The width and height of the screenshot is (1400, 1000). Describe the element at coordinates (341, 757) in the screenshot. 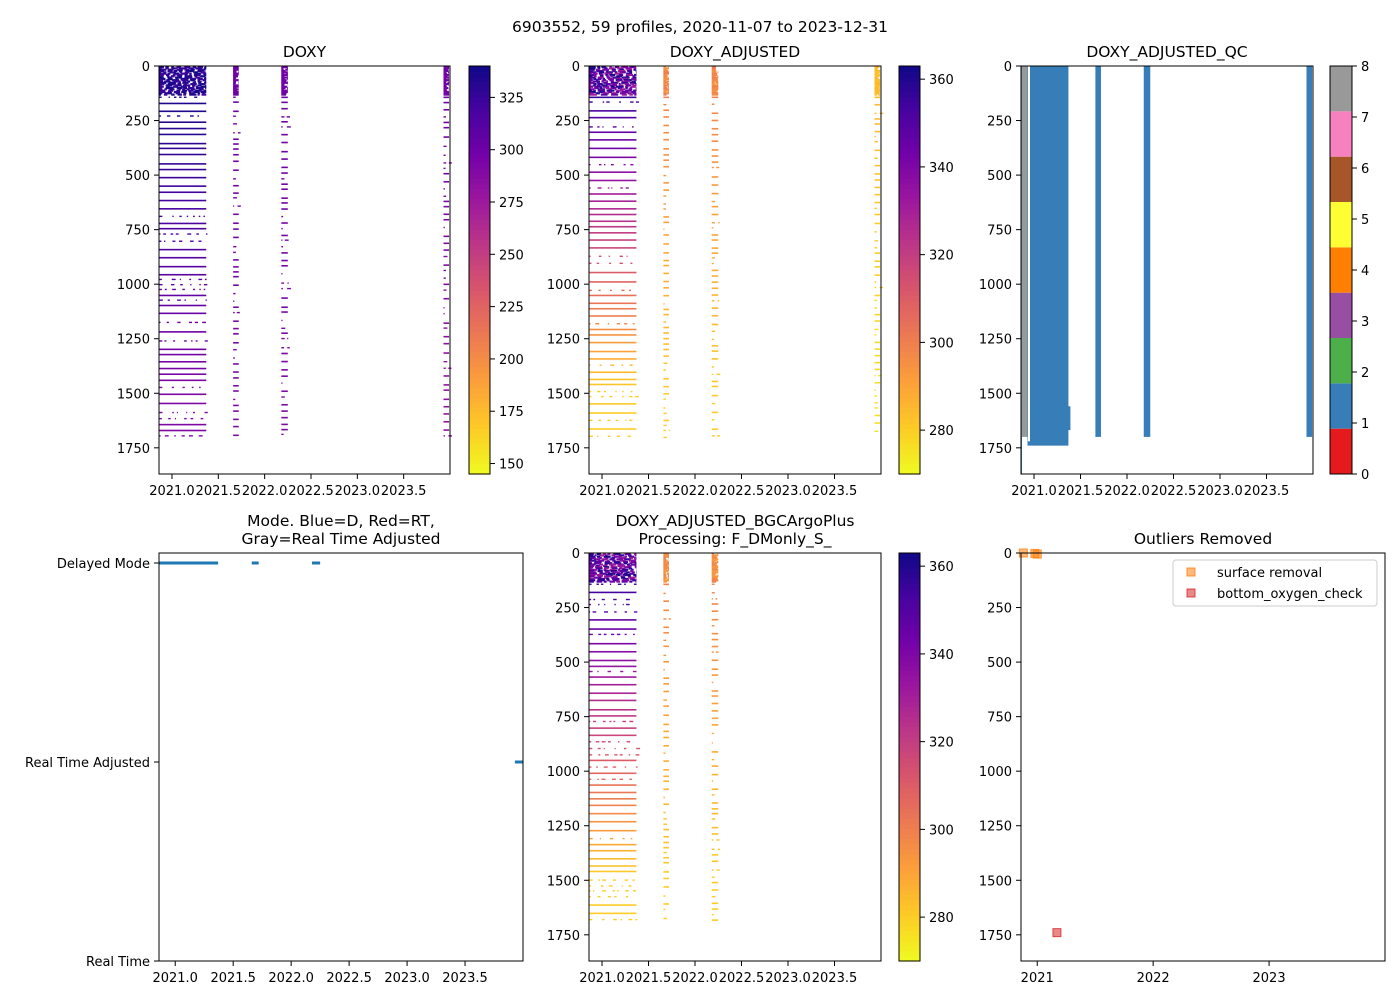

I see `mode-frame` at that location.